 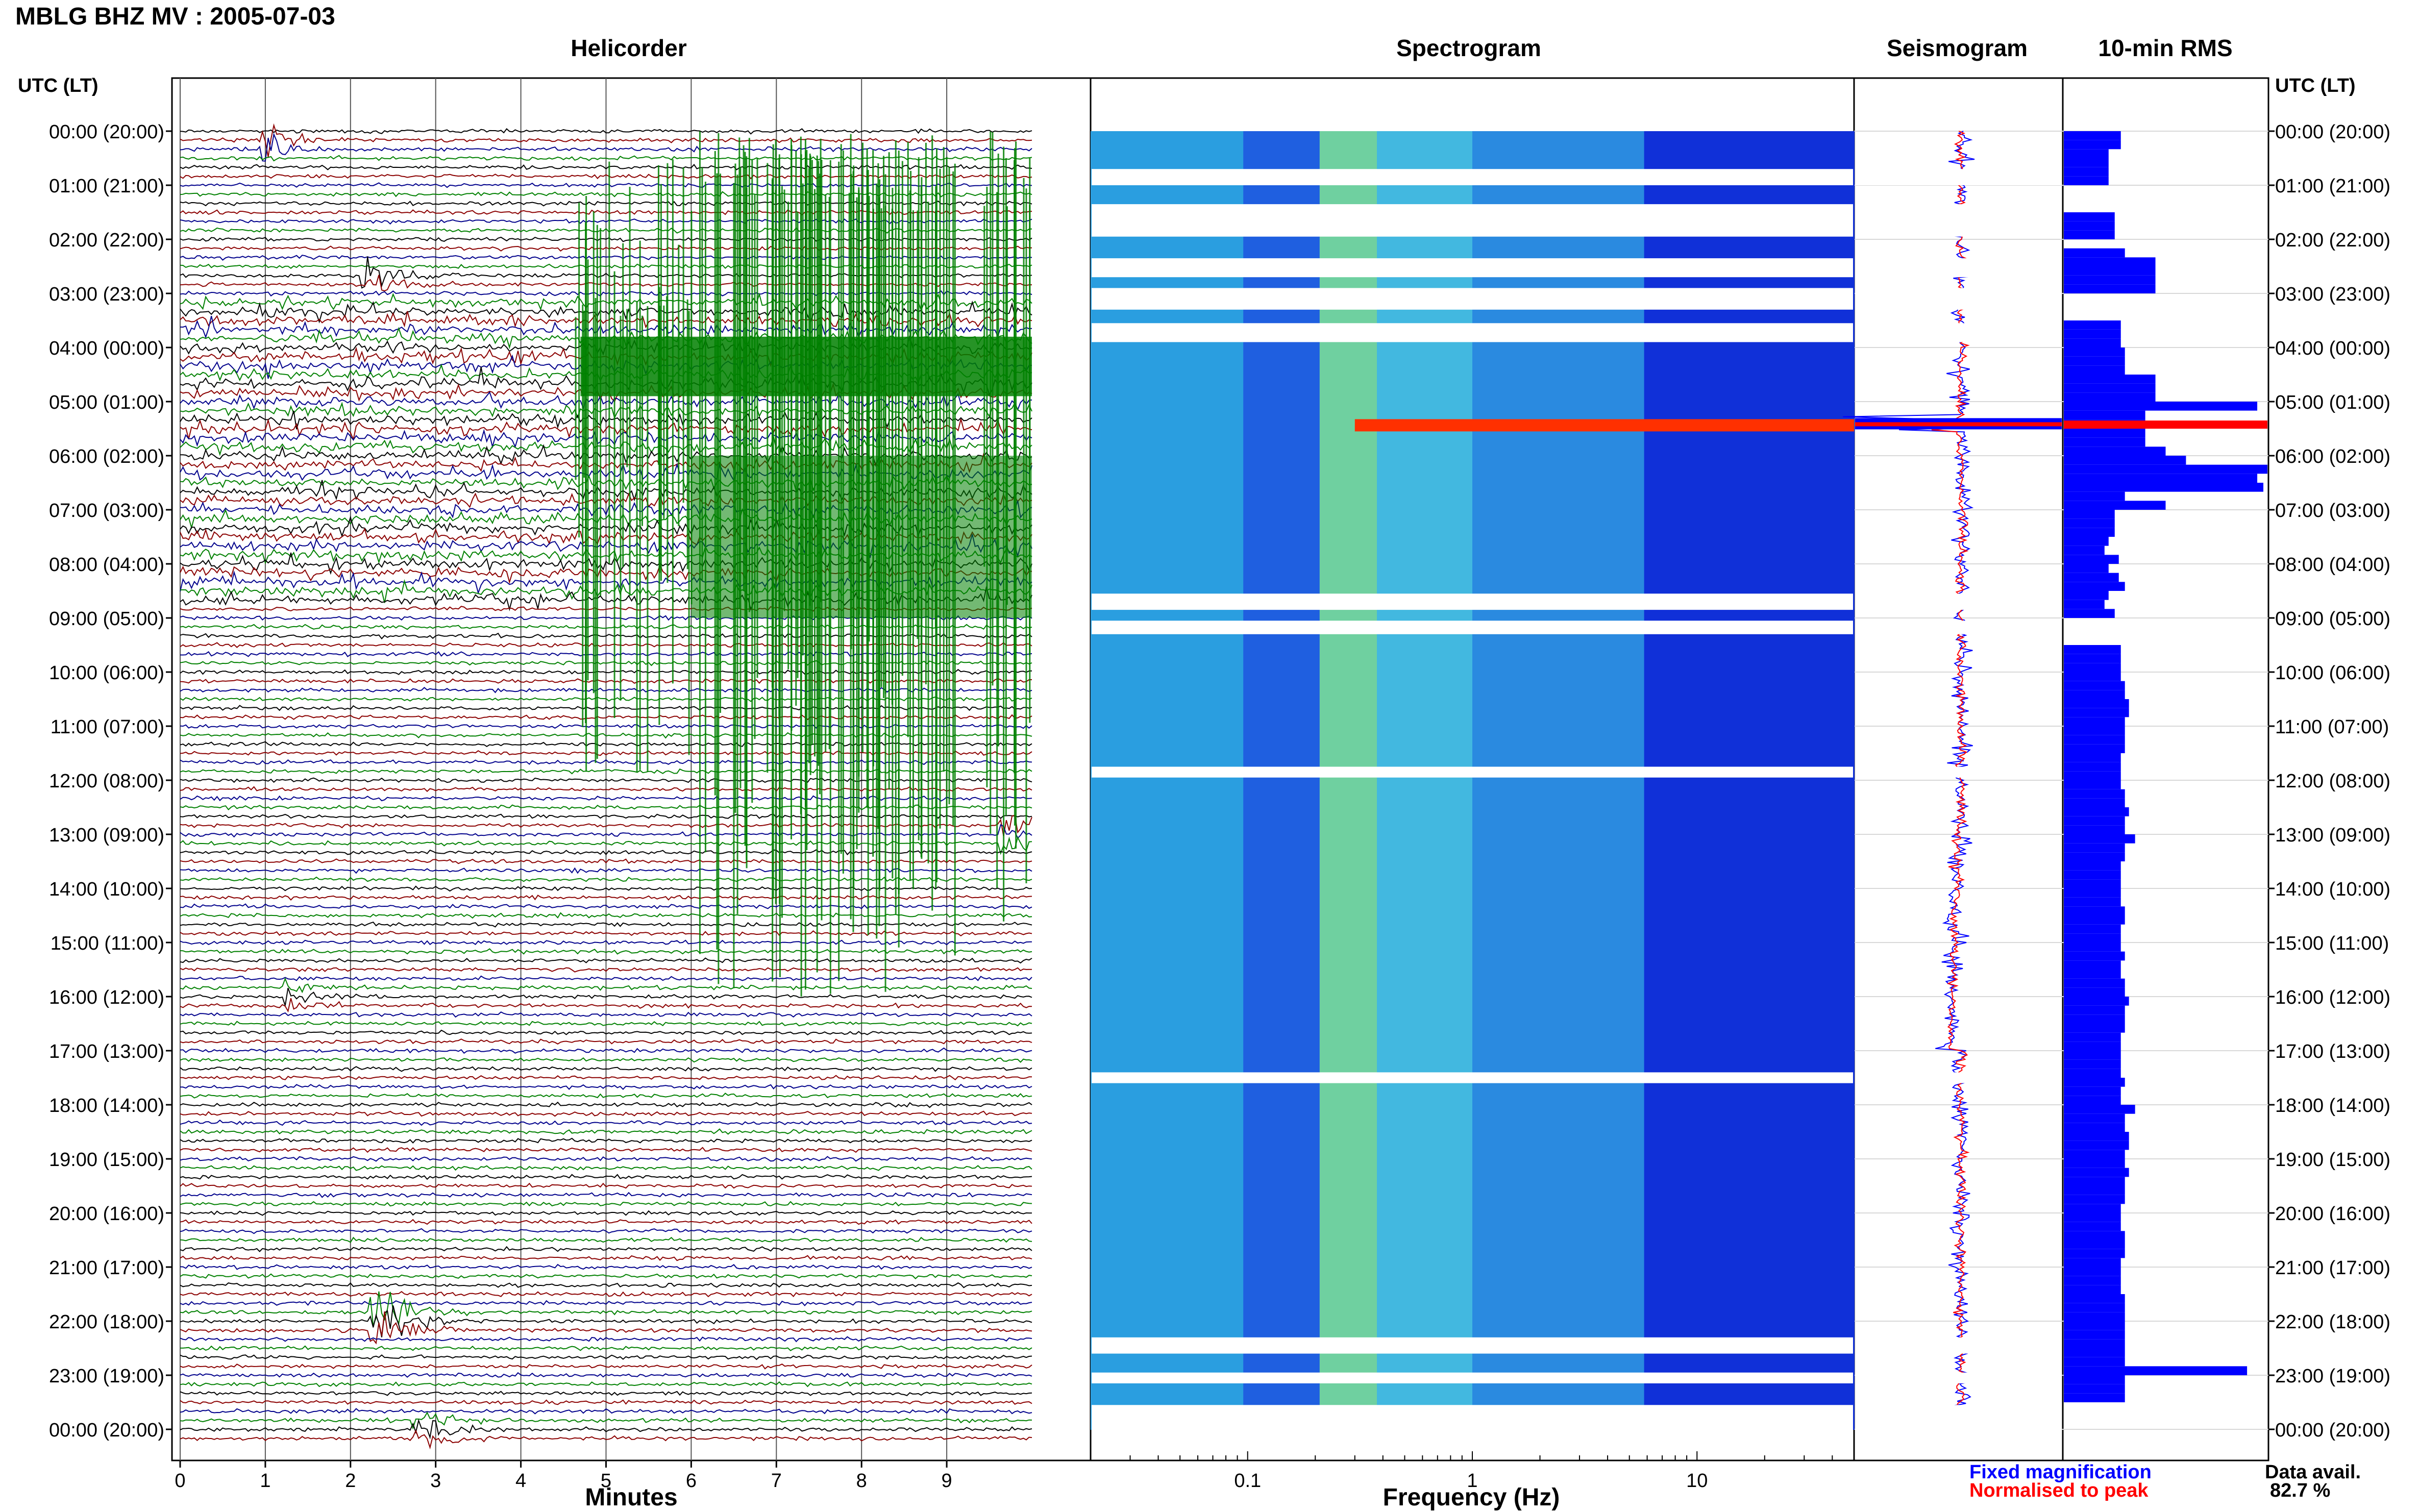 What do you see at coordinates (435, 1481) in the screenshot?
I see `minute-tick-label: 3` at bounding box center [435, 1481].